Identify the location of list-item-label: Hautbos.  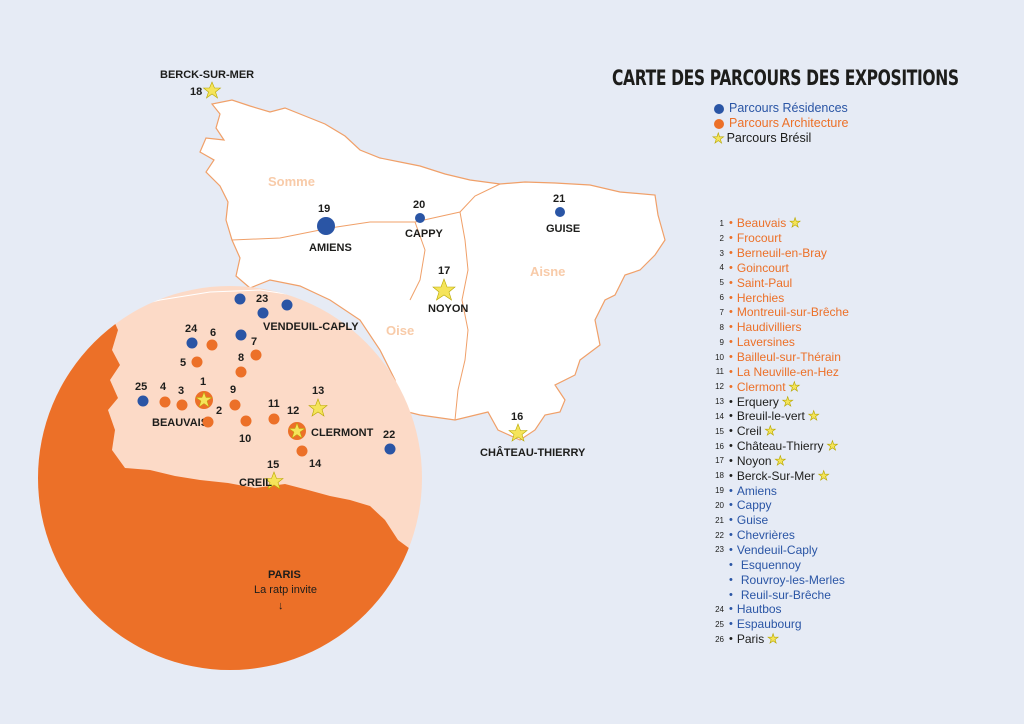
(759, 609).